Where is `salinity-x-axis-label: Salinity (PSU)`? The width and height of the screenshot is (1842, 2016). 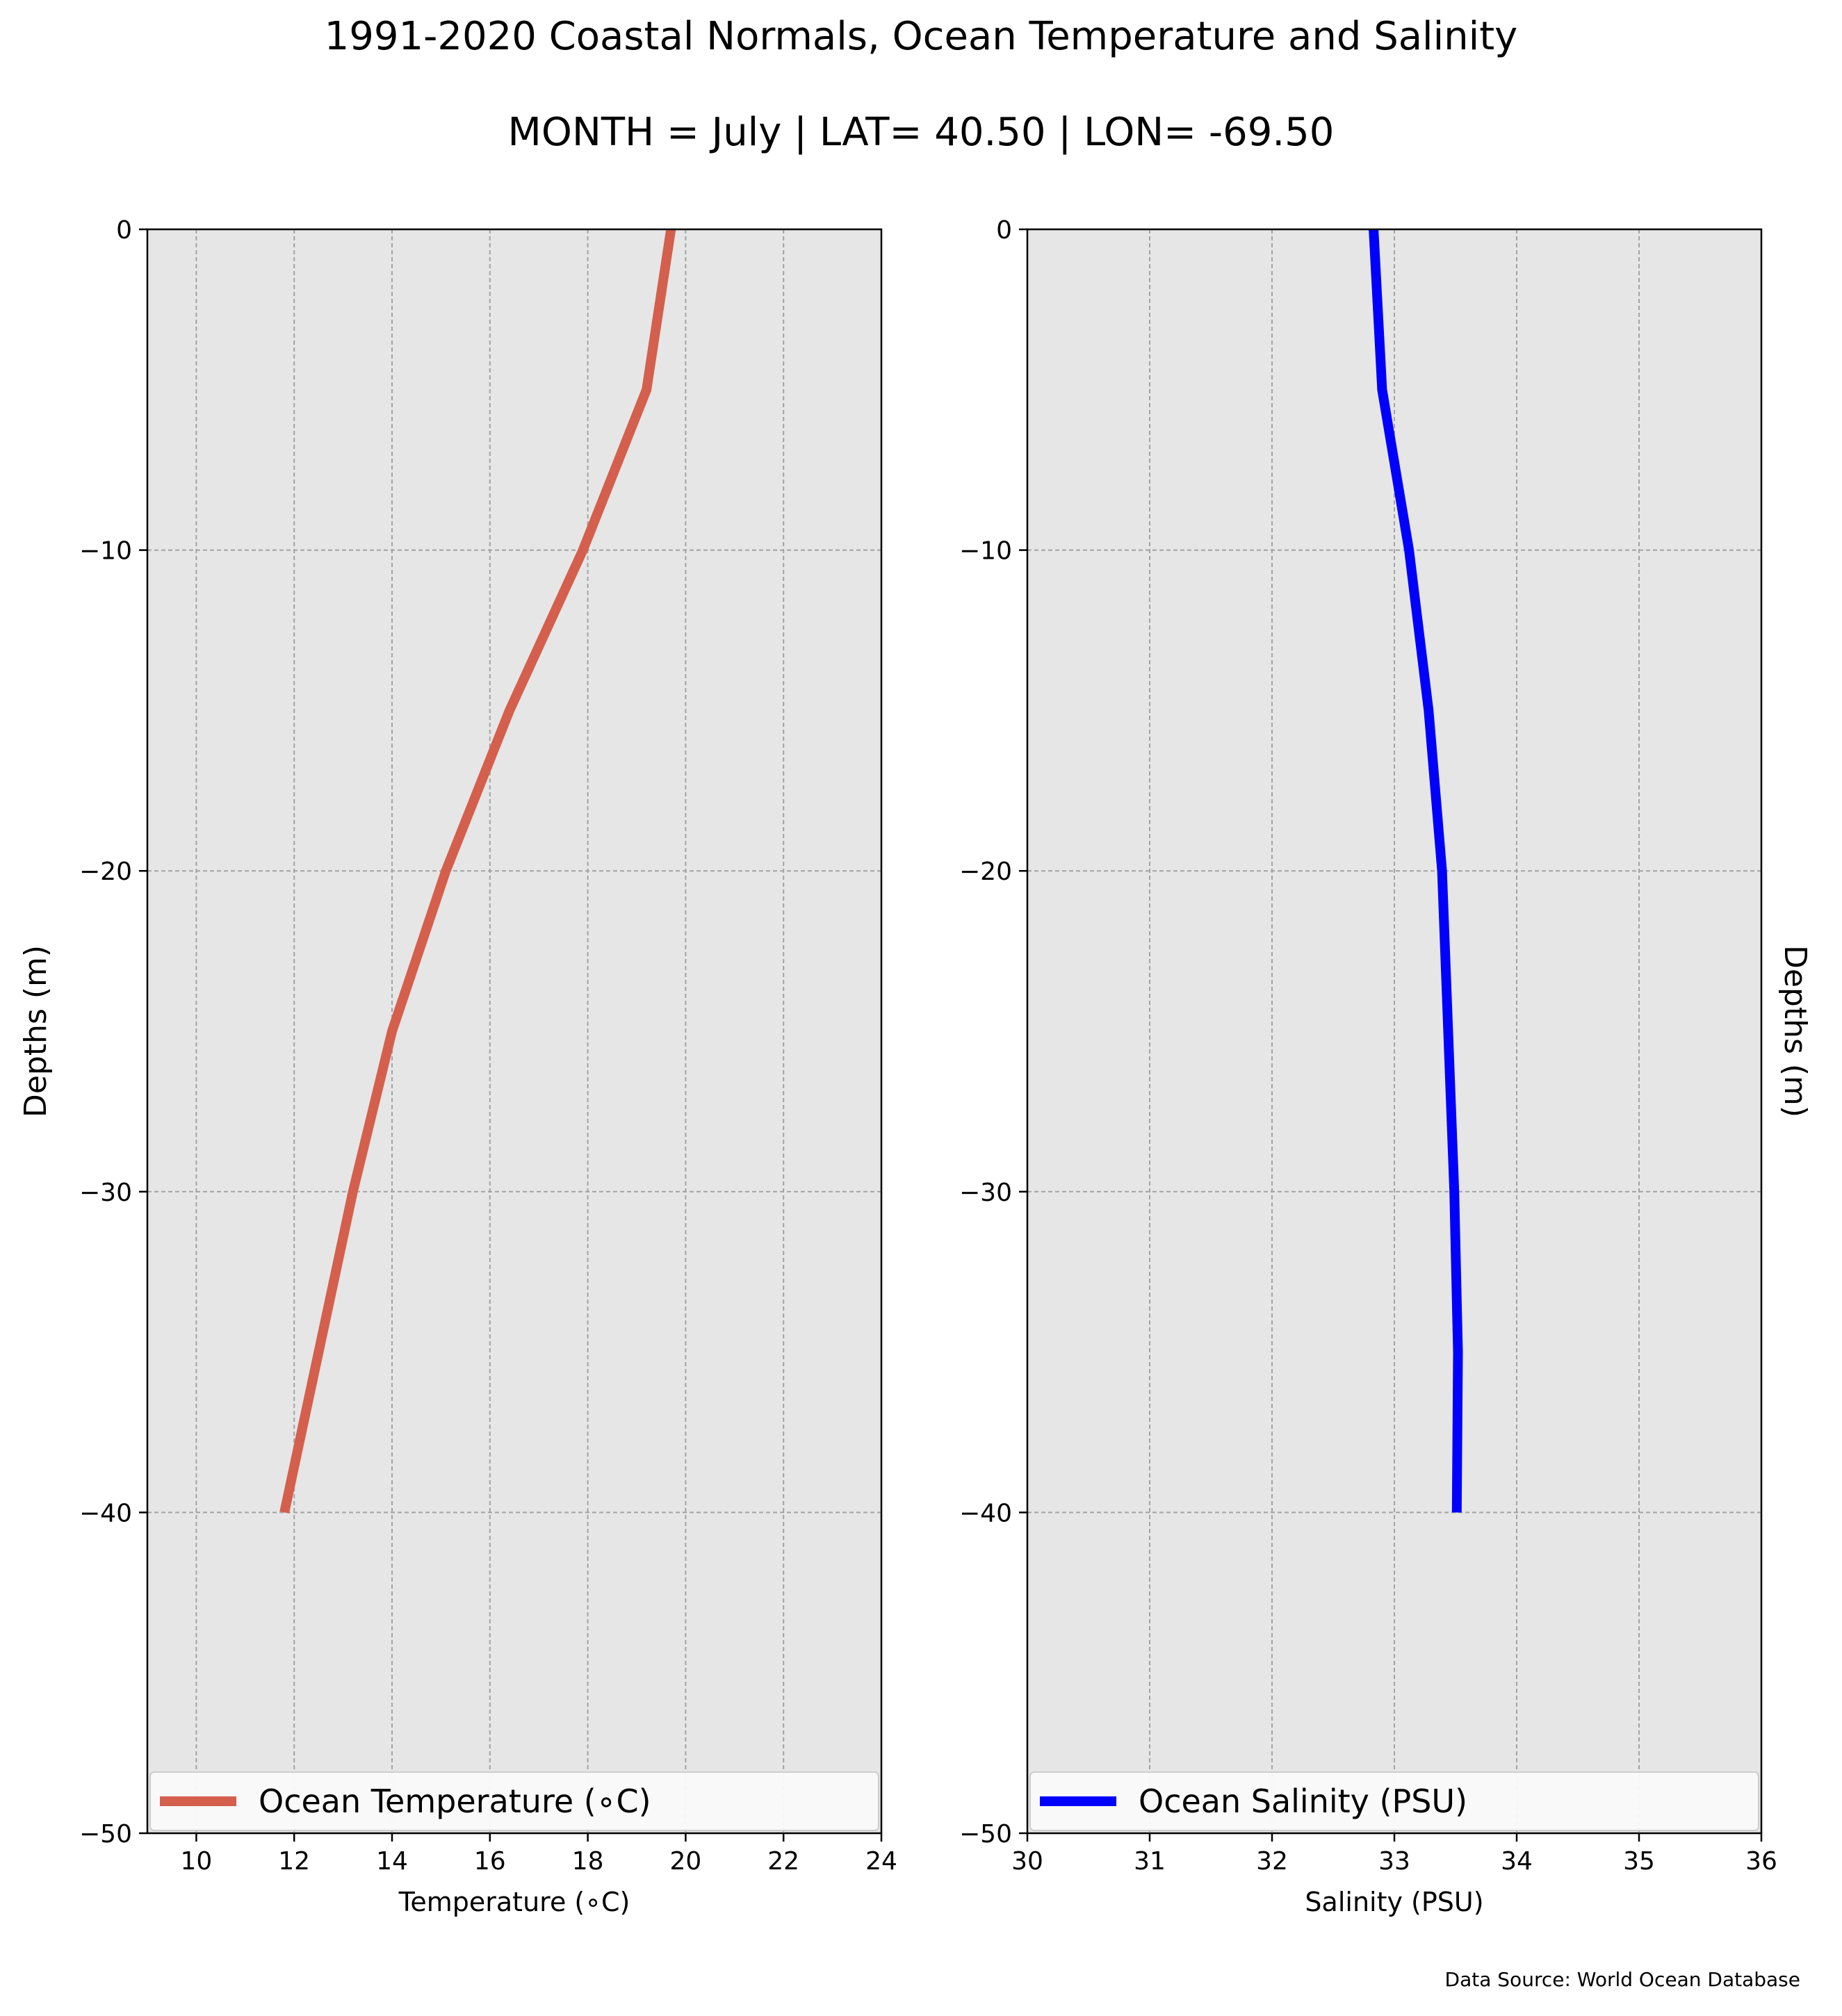
salinity-x-axis-label: Salinity (PSU) is located at coordinates (1394, 1902).